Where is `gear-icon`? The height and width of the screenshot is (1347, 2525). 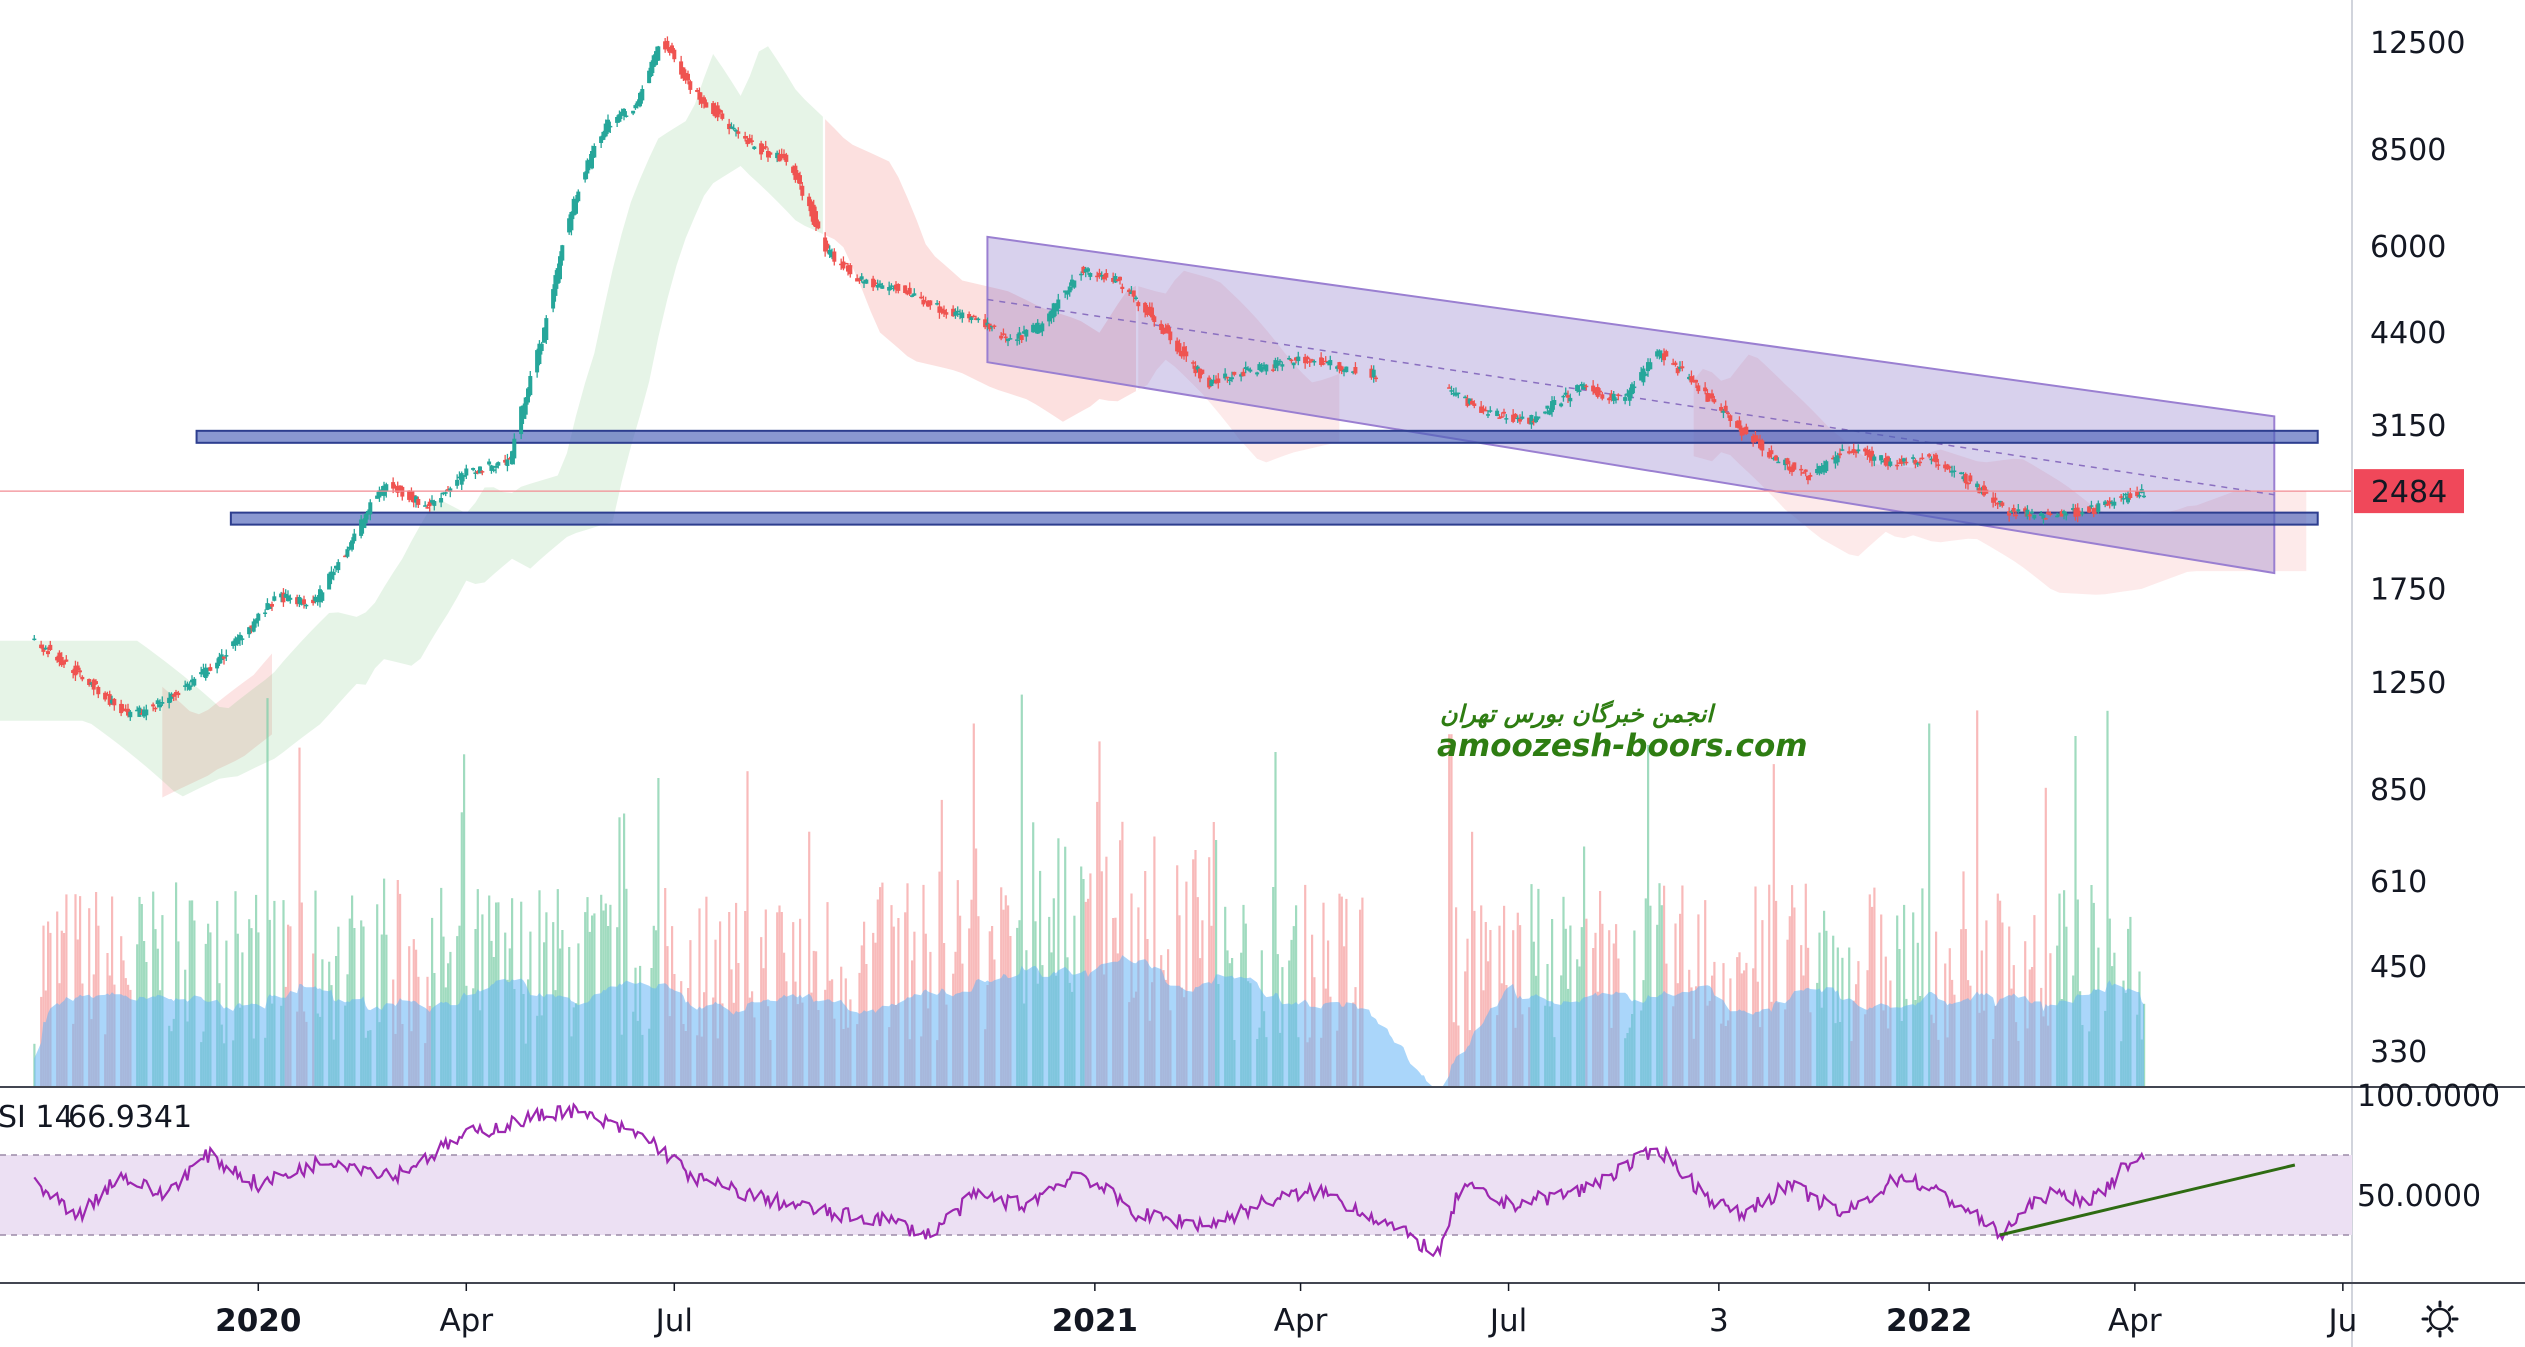
gear-icon is located at coordinates (2440, 1319).